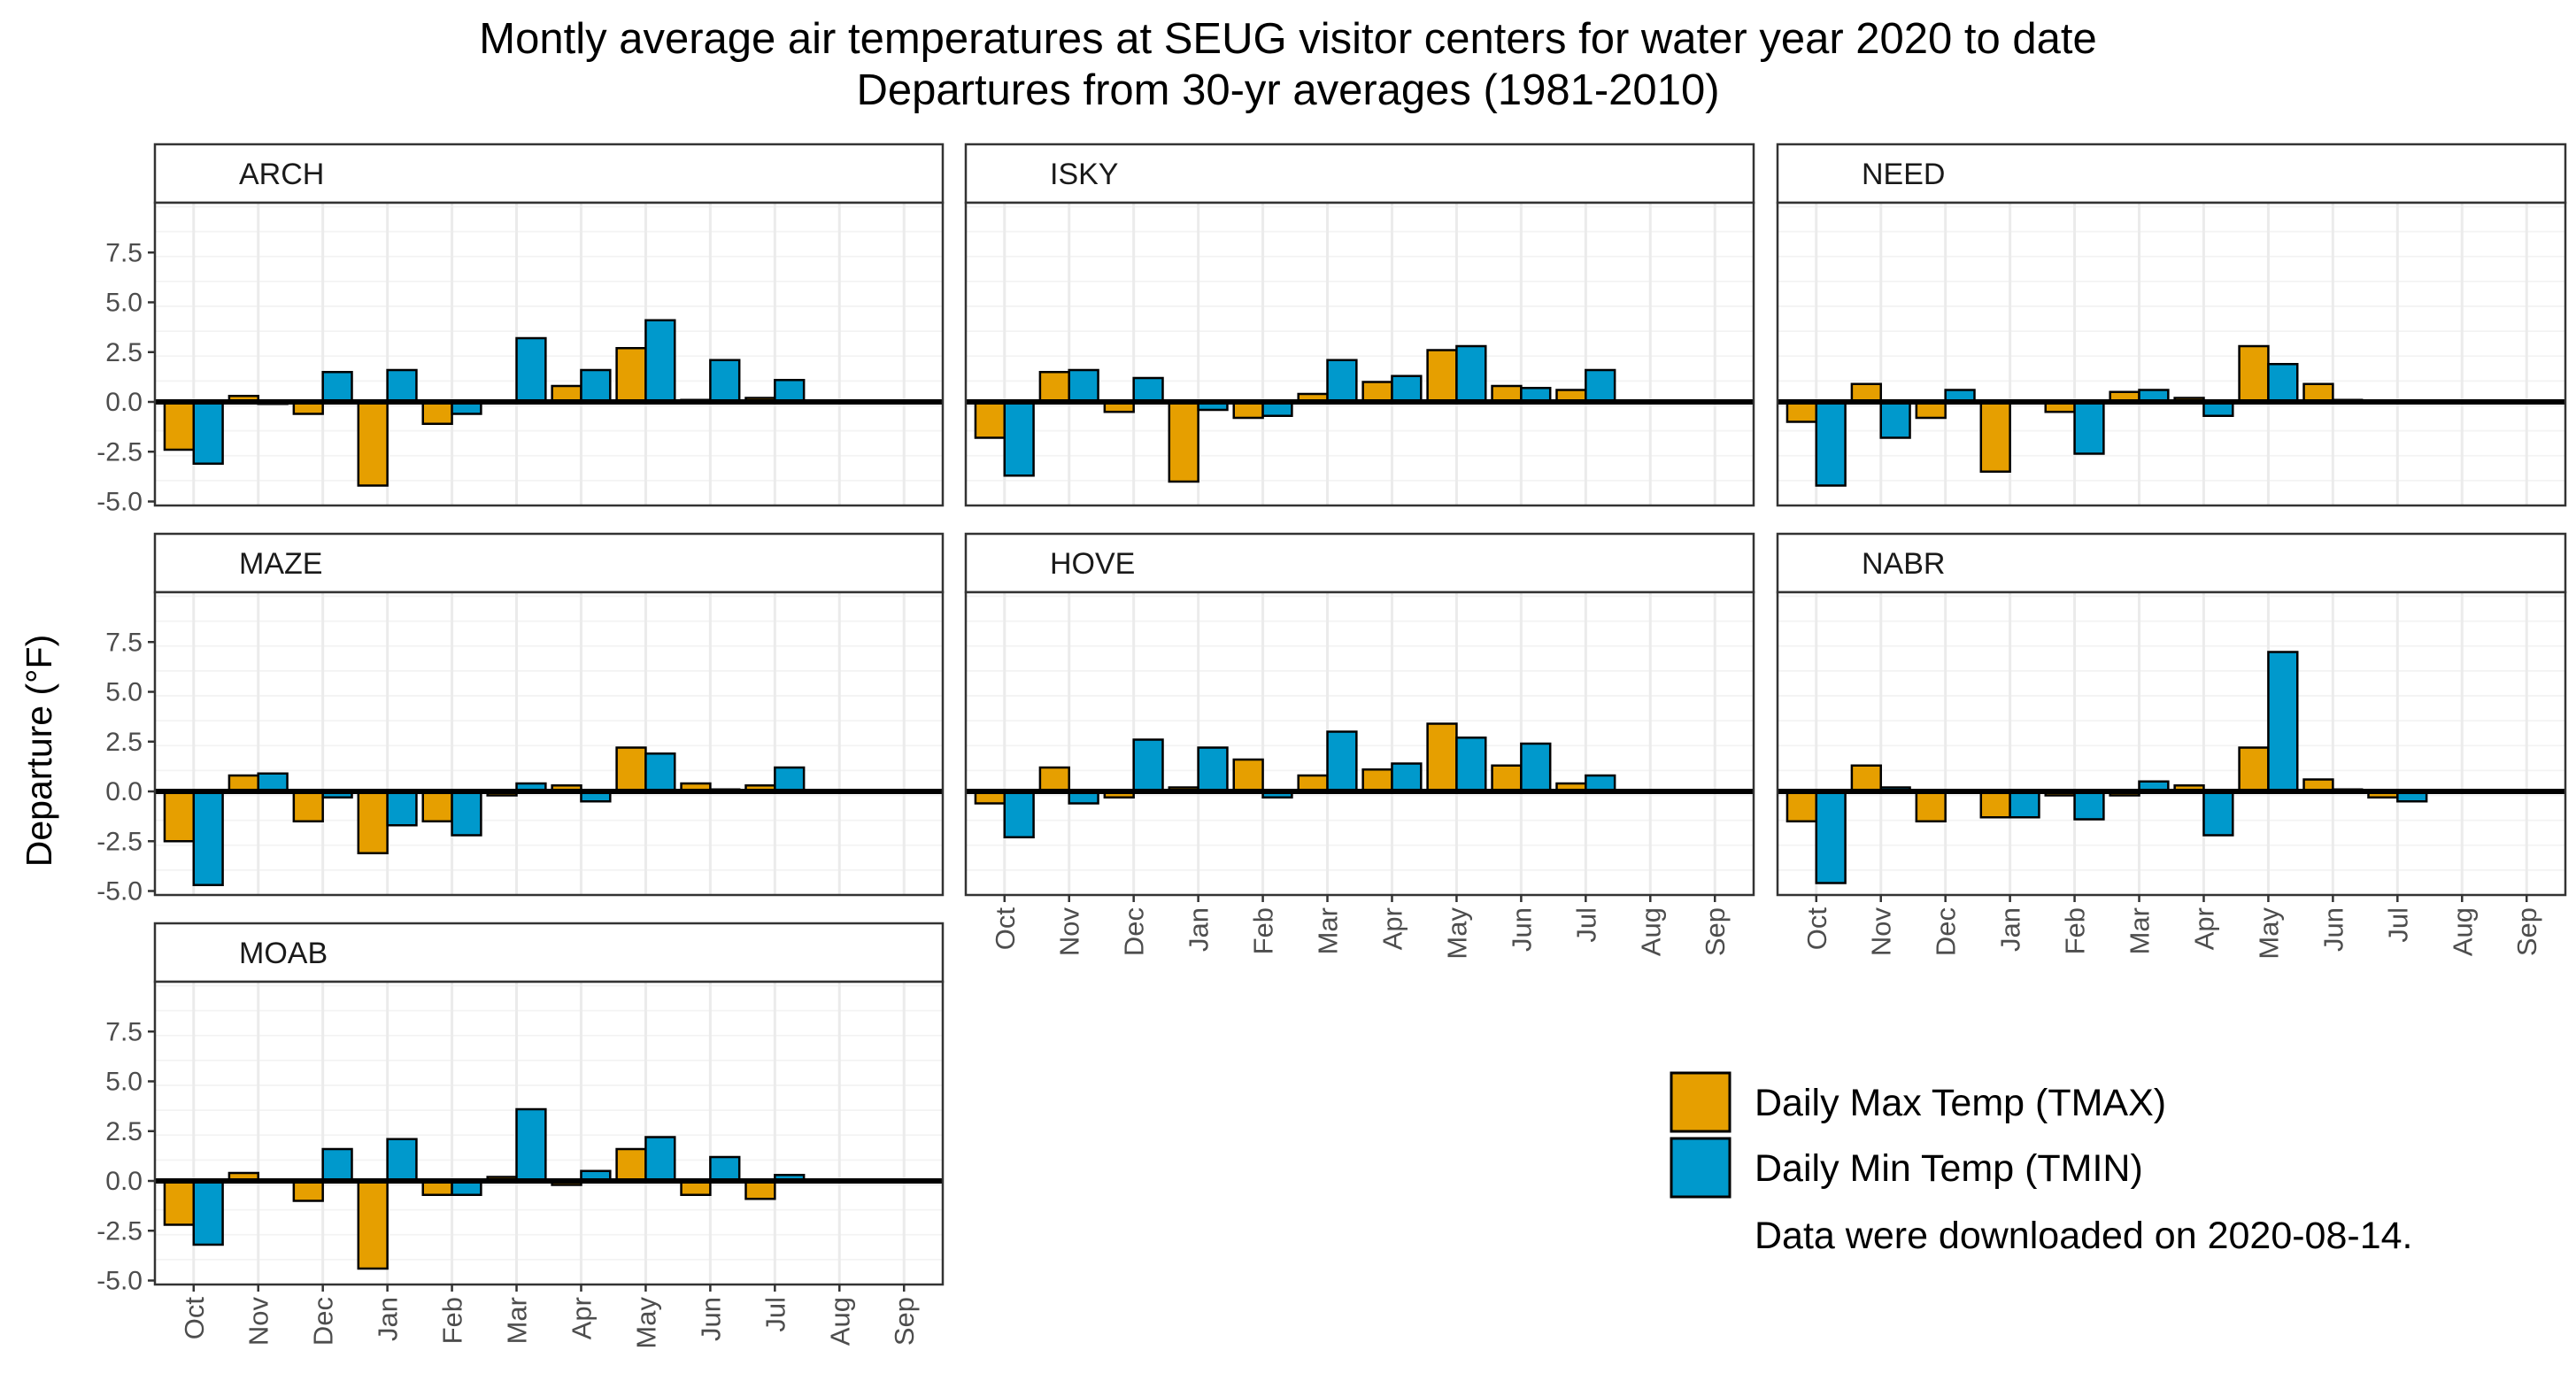  Describe the element at coordinates (283, 953) in the screenshot. I see `facet-strip-label: MOAB` at that location.